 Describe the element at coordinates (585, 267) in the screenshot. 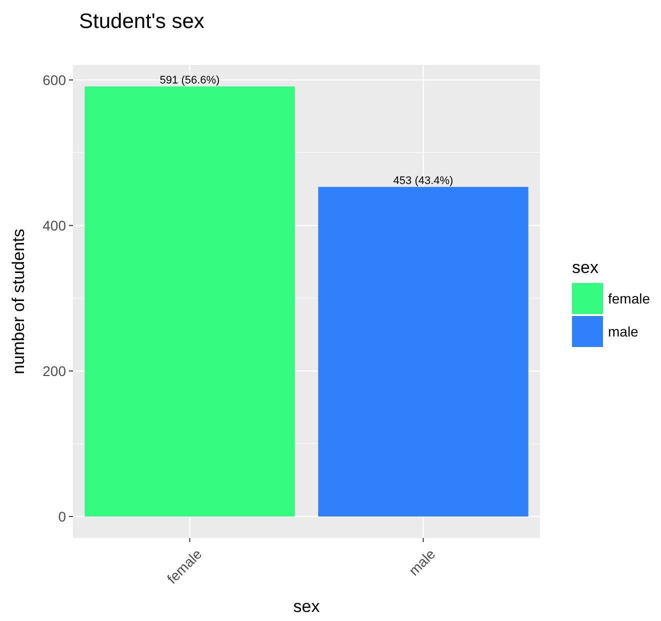

I see `legend-title: sex` at that location.